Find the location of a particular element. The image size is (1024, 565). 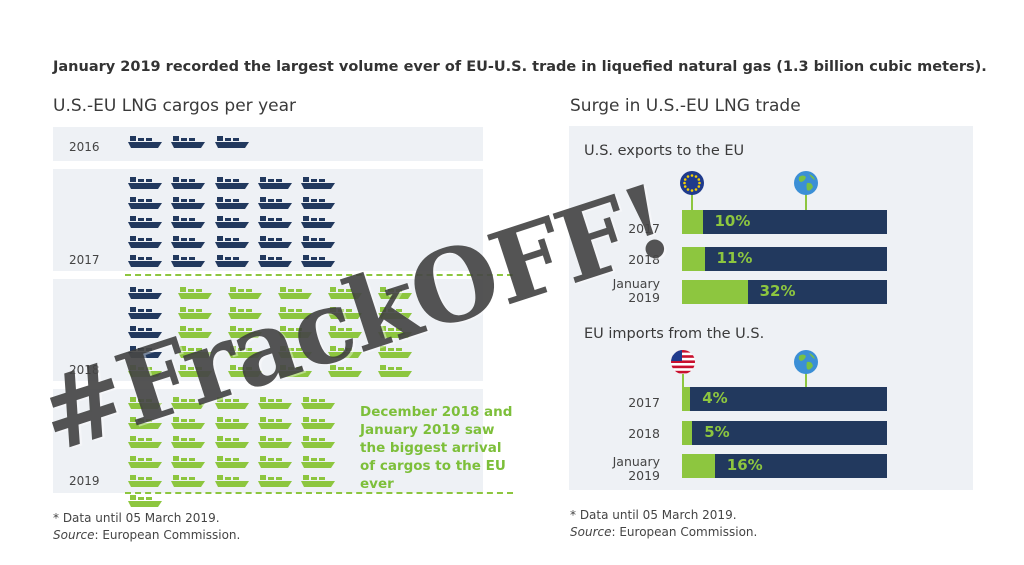

footnote-source-label-right: Source is located at coordinates (591, 532).